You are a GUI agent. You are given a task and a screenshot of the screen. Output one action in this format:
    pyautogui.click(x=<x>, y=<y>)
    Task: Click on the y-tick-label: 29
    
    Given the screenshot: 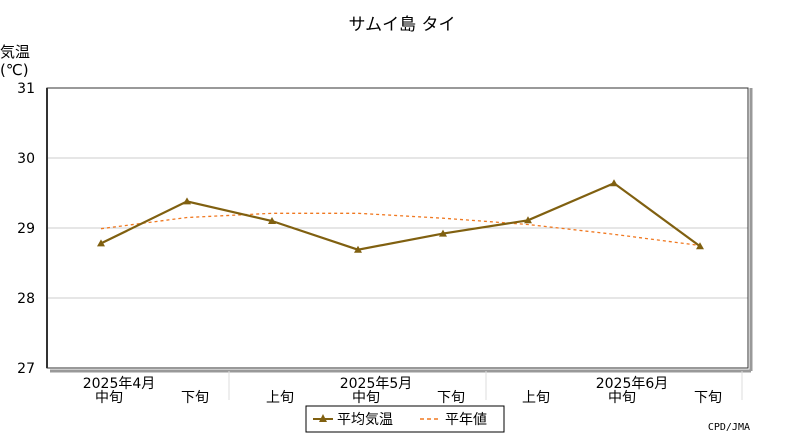 What is the action you would take?
    pyautogui.click(x=26, y=229)
    